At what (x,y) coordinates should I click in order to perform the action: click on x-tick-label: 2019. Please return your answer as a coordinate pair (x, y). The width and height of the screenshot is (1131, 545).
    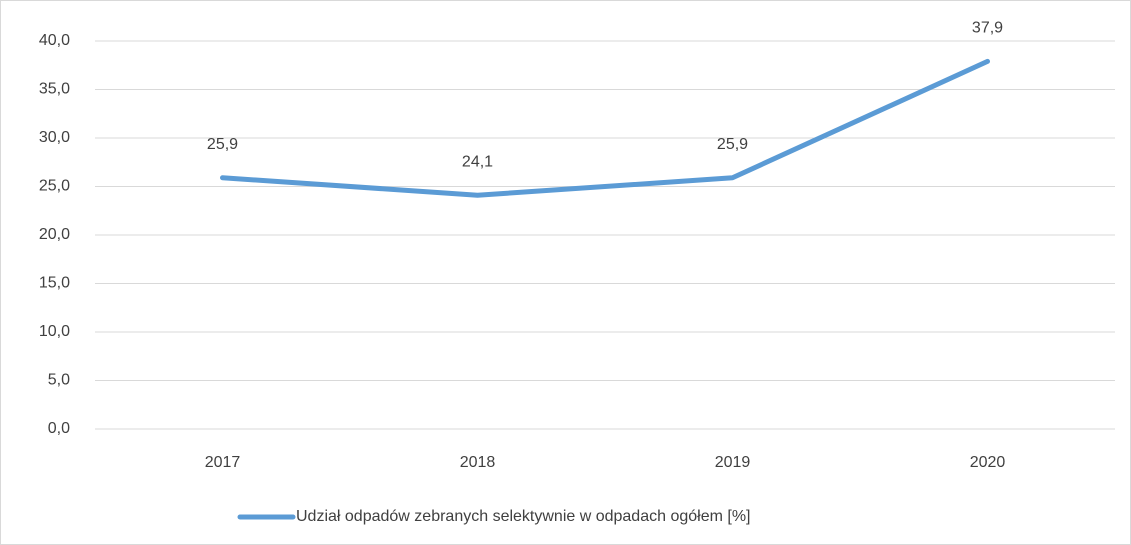
    Looking at the image, I should click on (733, 462).